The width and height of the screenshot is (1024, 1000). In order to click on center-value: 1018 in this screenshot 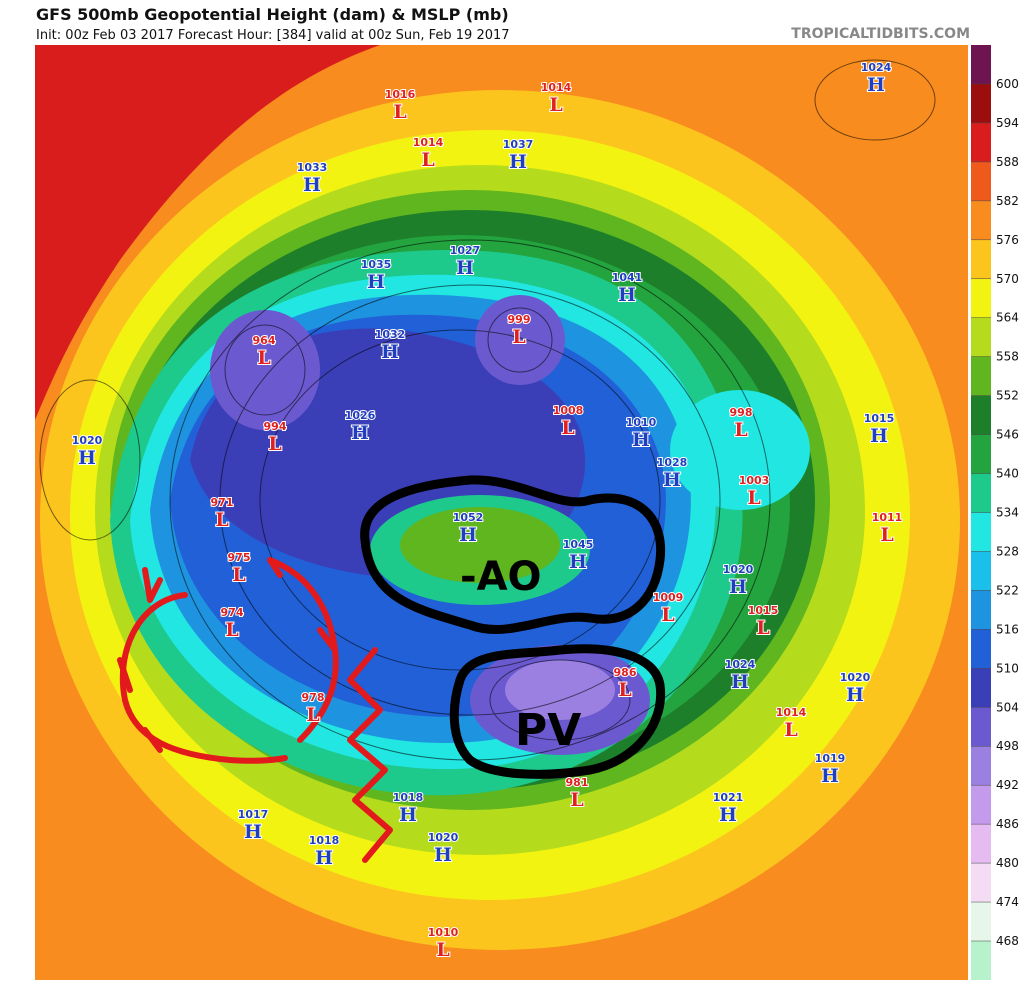, I will do `click(408, 797)`.